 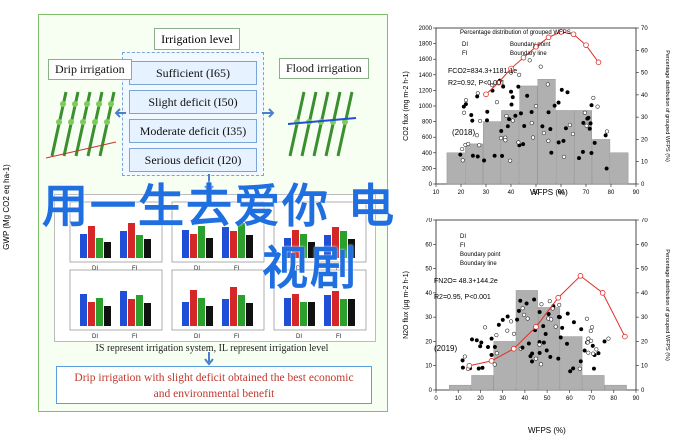 I want to click on chart1-legend-fi: FI, so click(x=465, y=54).